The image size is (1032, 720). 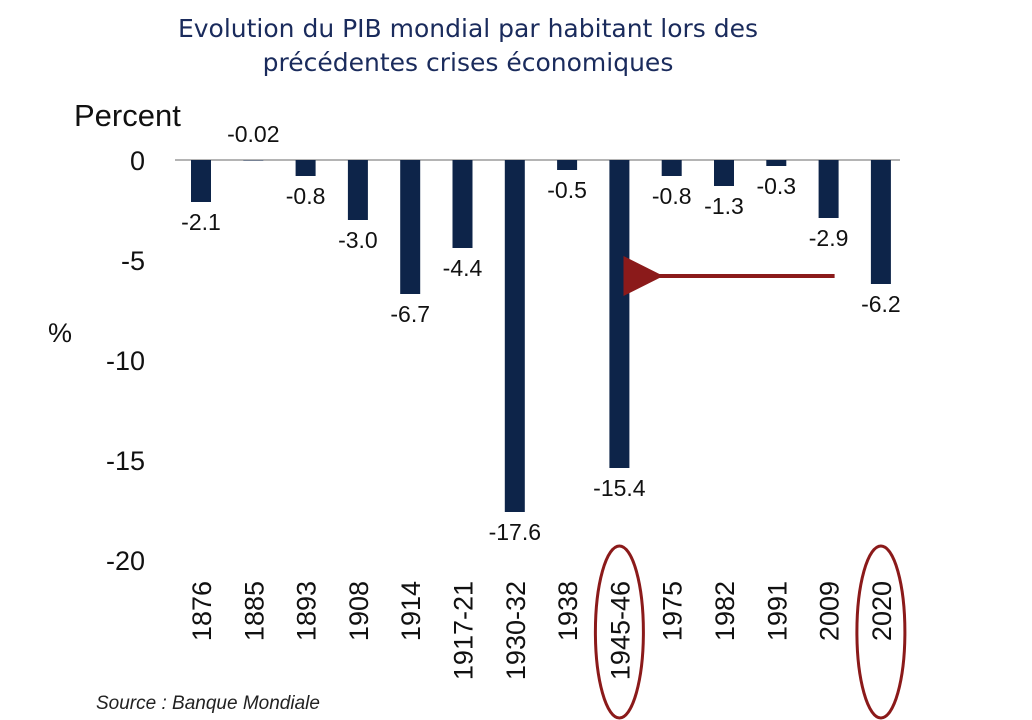 What do you see at coordinates (828, 189) in the screenshot?
I see `bar-2009` at bounding box center [828, 189].